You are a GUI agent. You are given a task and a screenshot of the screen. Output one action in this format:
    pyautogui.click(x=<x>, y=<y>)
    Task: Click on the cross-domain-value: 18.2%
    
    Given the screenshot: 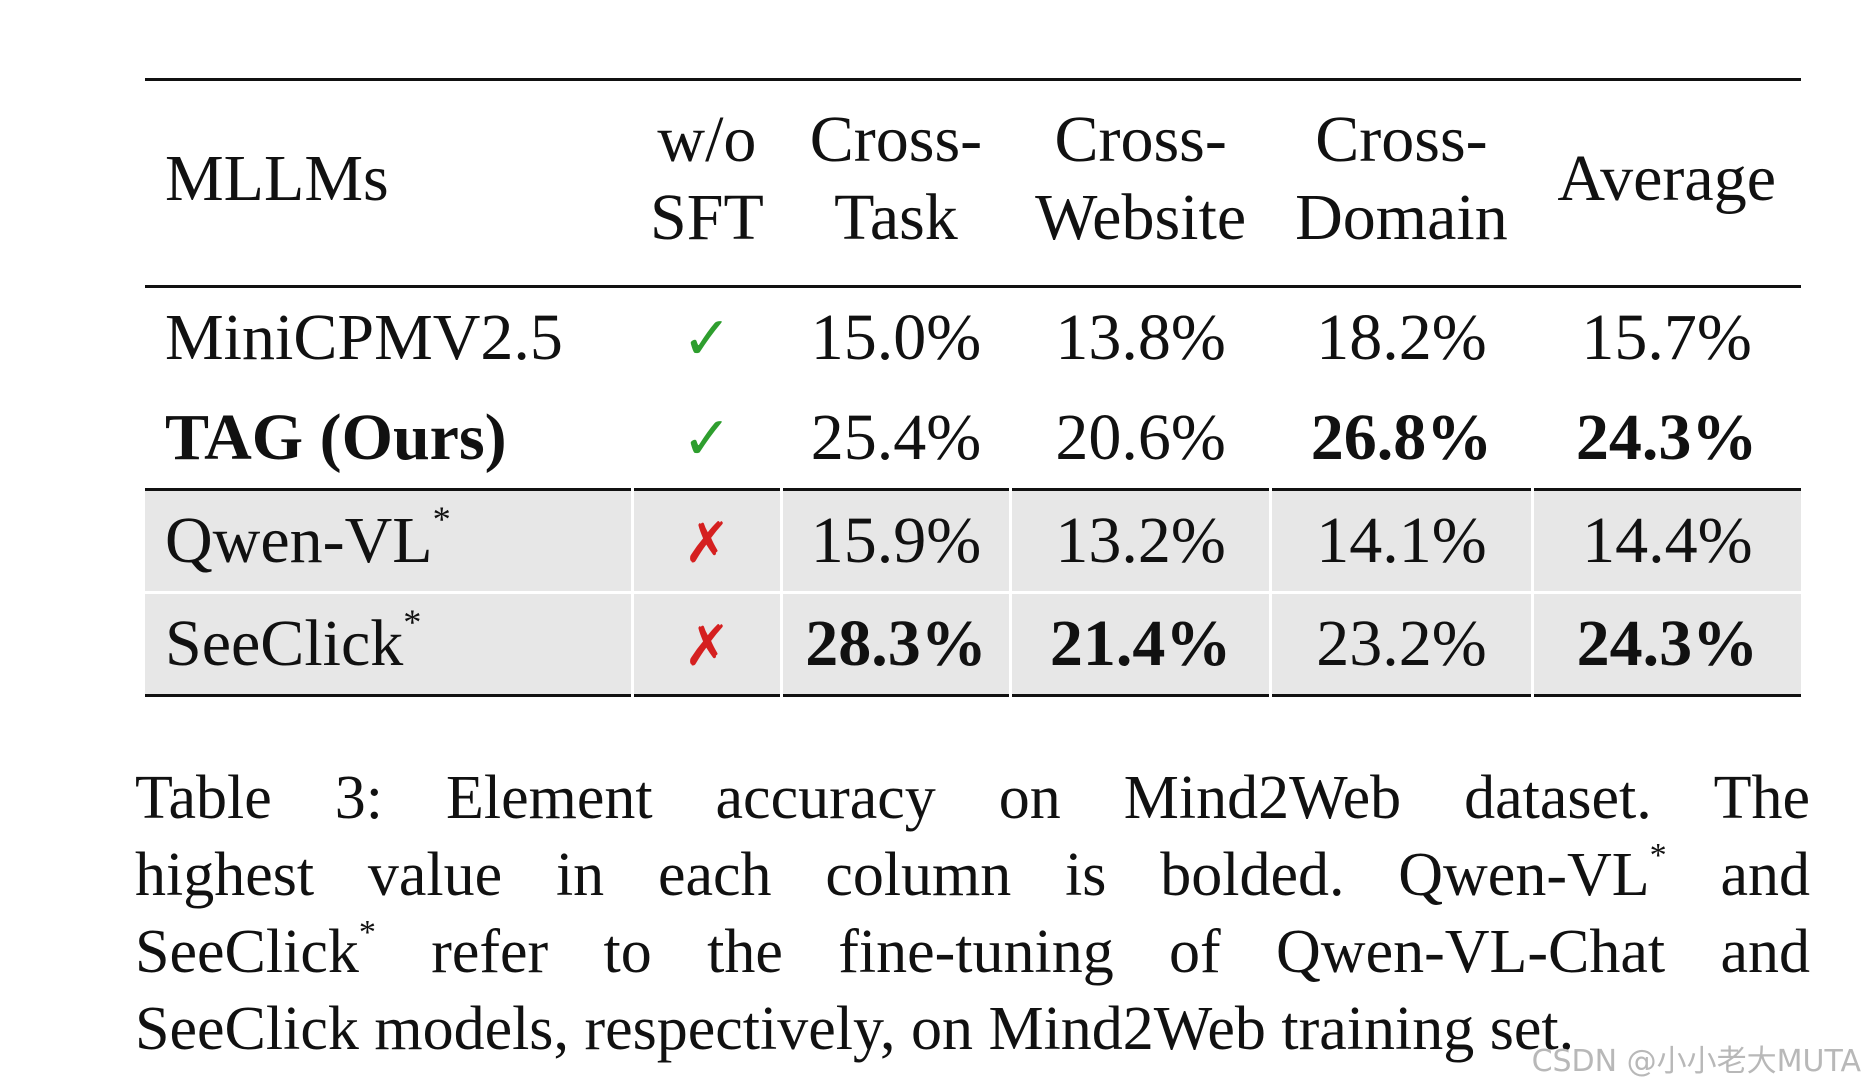 What is the action you would take?
    pyautogui.click(x=1401, y=337)
    